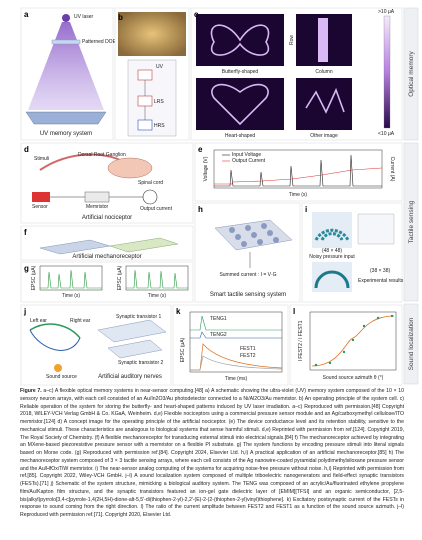 The height and width of the screenshot is (540, 422). Describe the element at coordinates (324, 136) in the screenshot. I see `label: Other image` at that location.